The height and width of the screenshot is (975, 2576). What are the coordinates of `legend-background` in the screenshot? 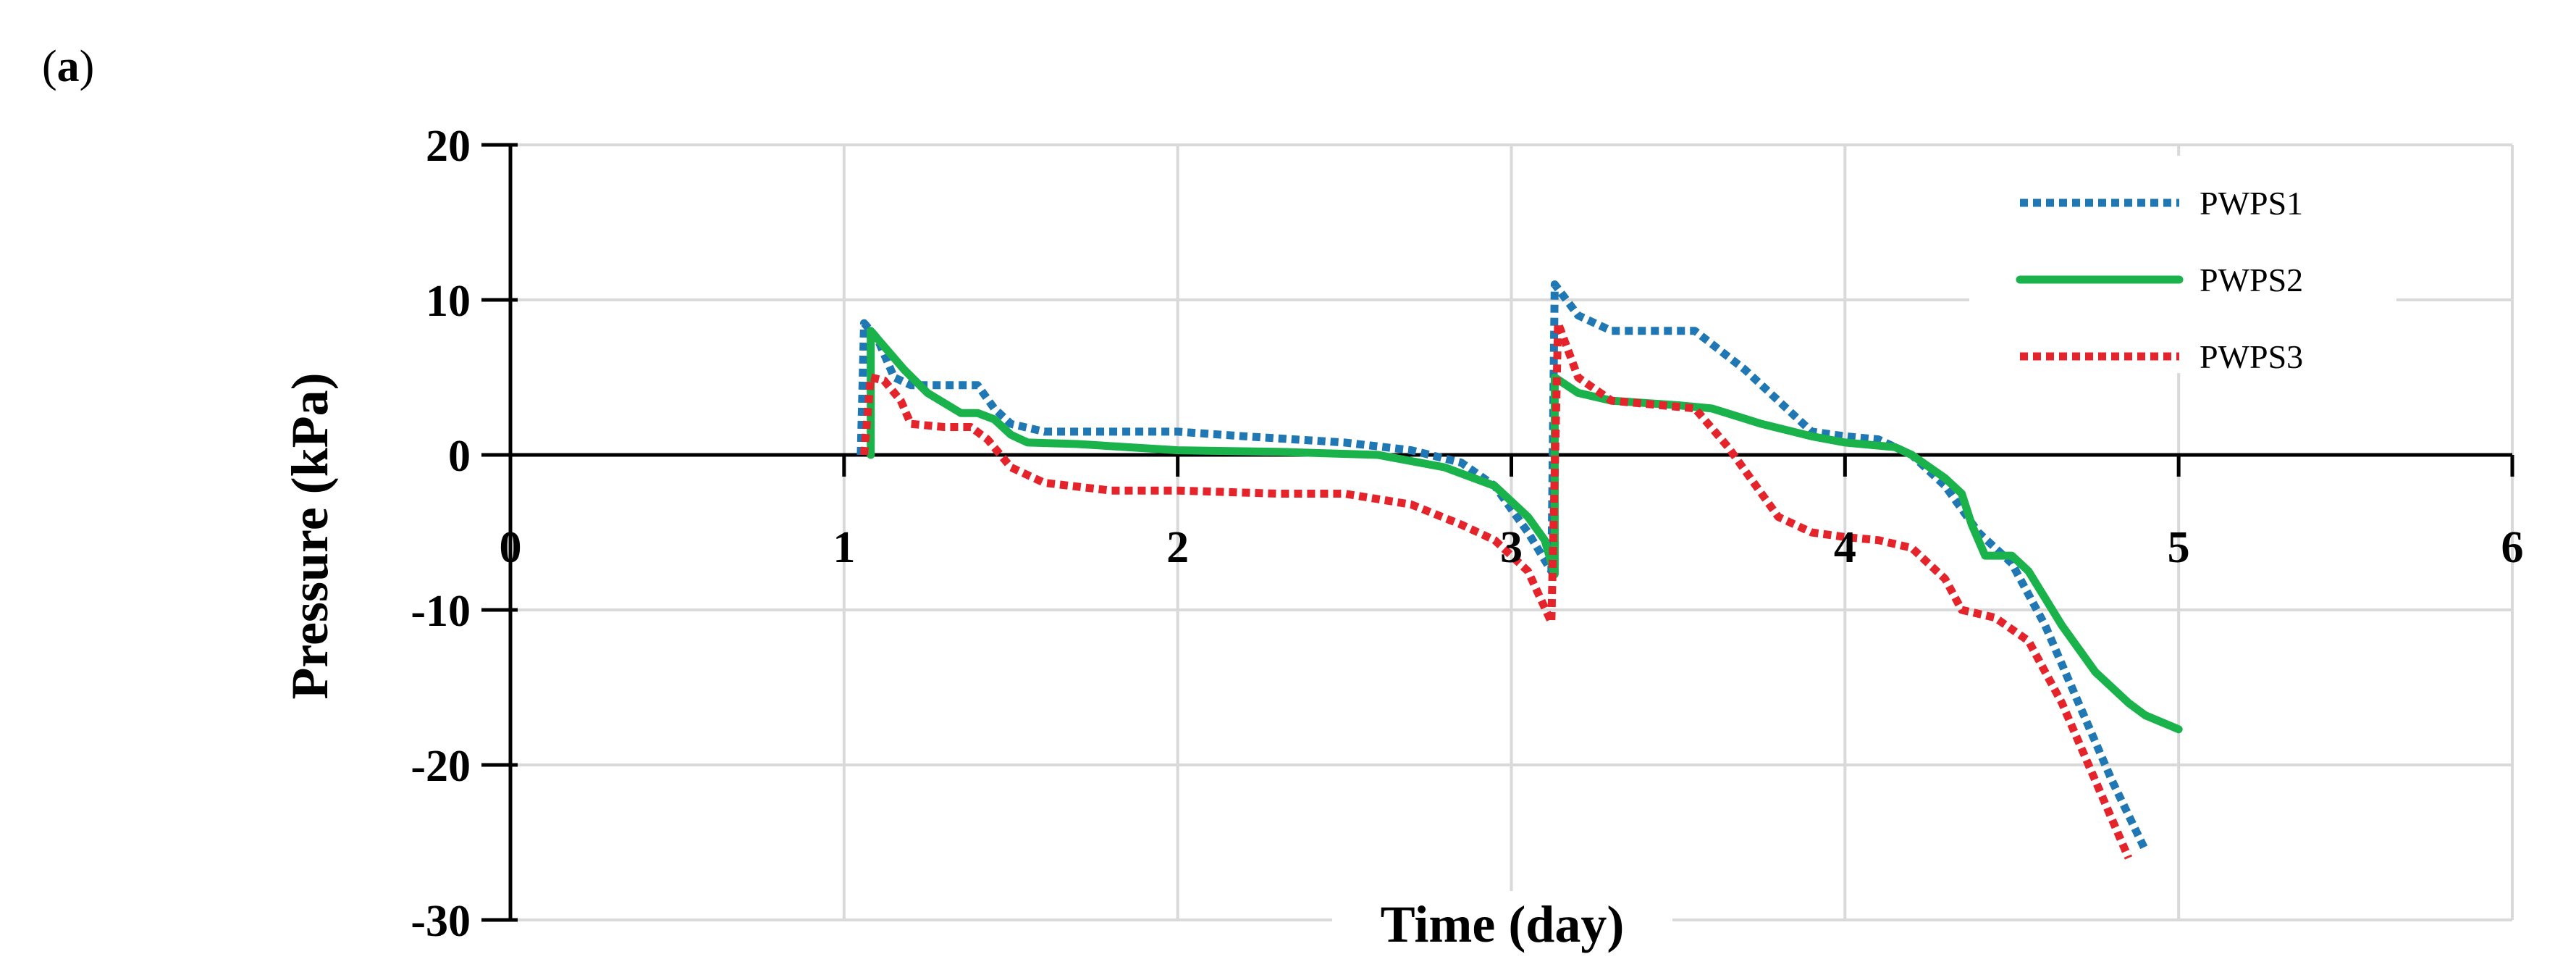 It's located at (2182, 264).